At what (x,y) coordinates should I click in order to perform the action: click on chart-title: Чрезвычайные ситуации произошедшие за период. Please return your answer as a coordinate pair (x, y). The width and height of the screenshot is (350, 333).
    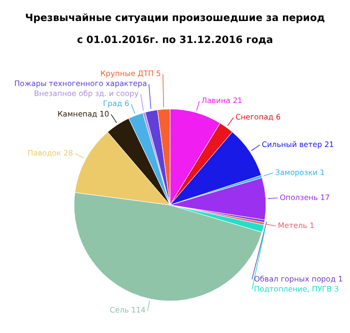
    Looking at the image, I should click on (175, 18).